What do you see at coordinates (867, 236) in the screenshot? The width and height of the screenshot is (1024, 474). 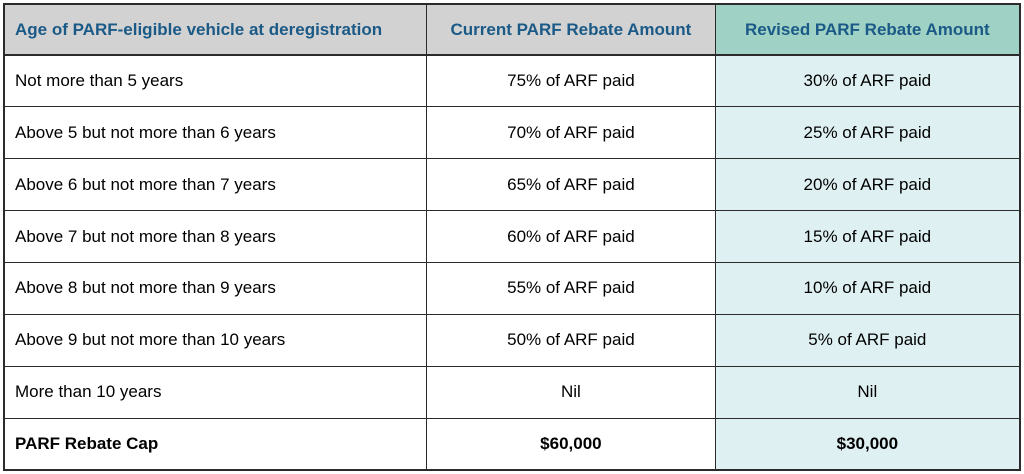 I see `cell-revised: 15% of ARF paid` at bounding box center [867, 236].